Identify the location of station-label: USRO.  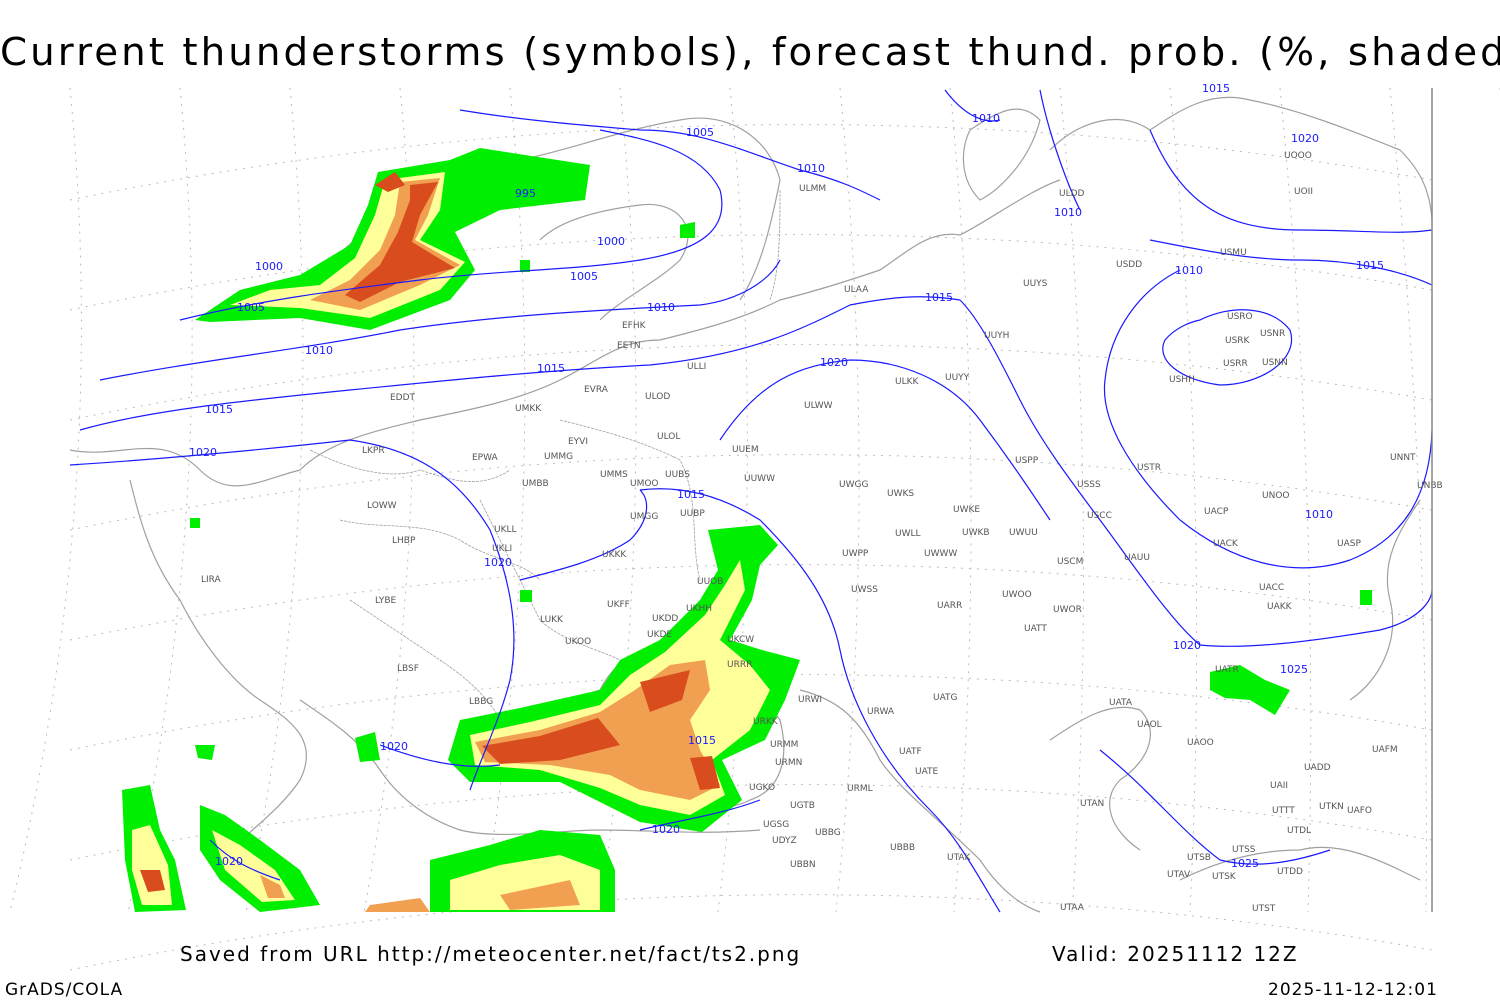
(1240, 317).